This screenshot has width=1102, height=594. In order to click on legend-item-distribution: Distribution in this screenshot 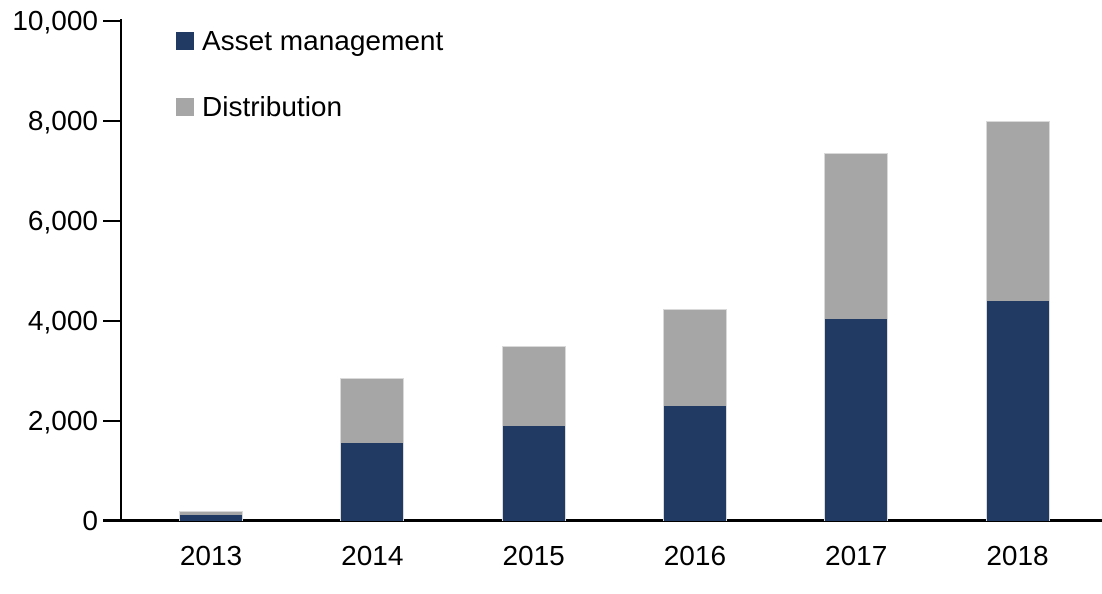, I will do `click(259, 107)`.